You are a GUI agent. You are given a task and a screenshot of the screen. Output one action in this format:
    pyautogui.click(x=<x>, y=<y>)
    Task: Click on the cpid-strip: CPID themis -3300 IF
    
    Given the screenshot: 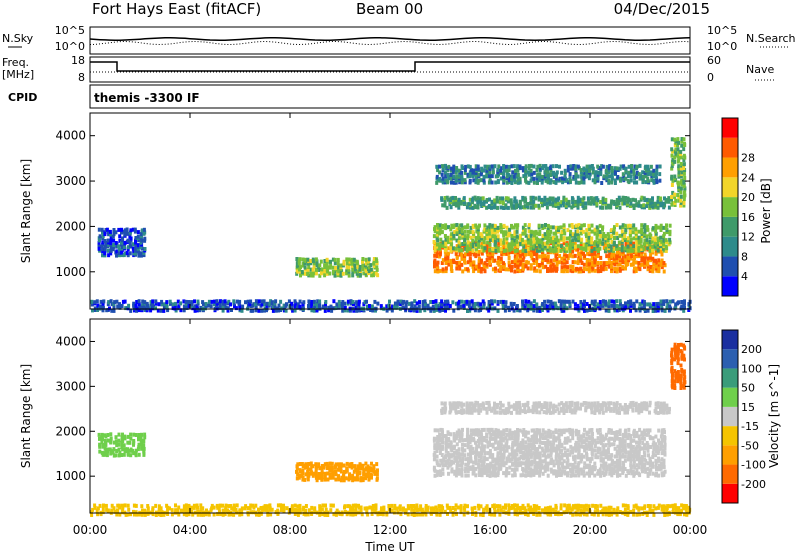 What is the action you would take?
    pyautogui.click(x=349, y=96)
    